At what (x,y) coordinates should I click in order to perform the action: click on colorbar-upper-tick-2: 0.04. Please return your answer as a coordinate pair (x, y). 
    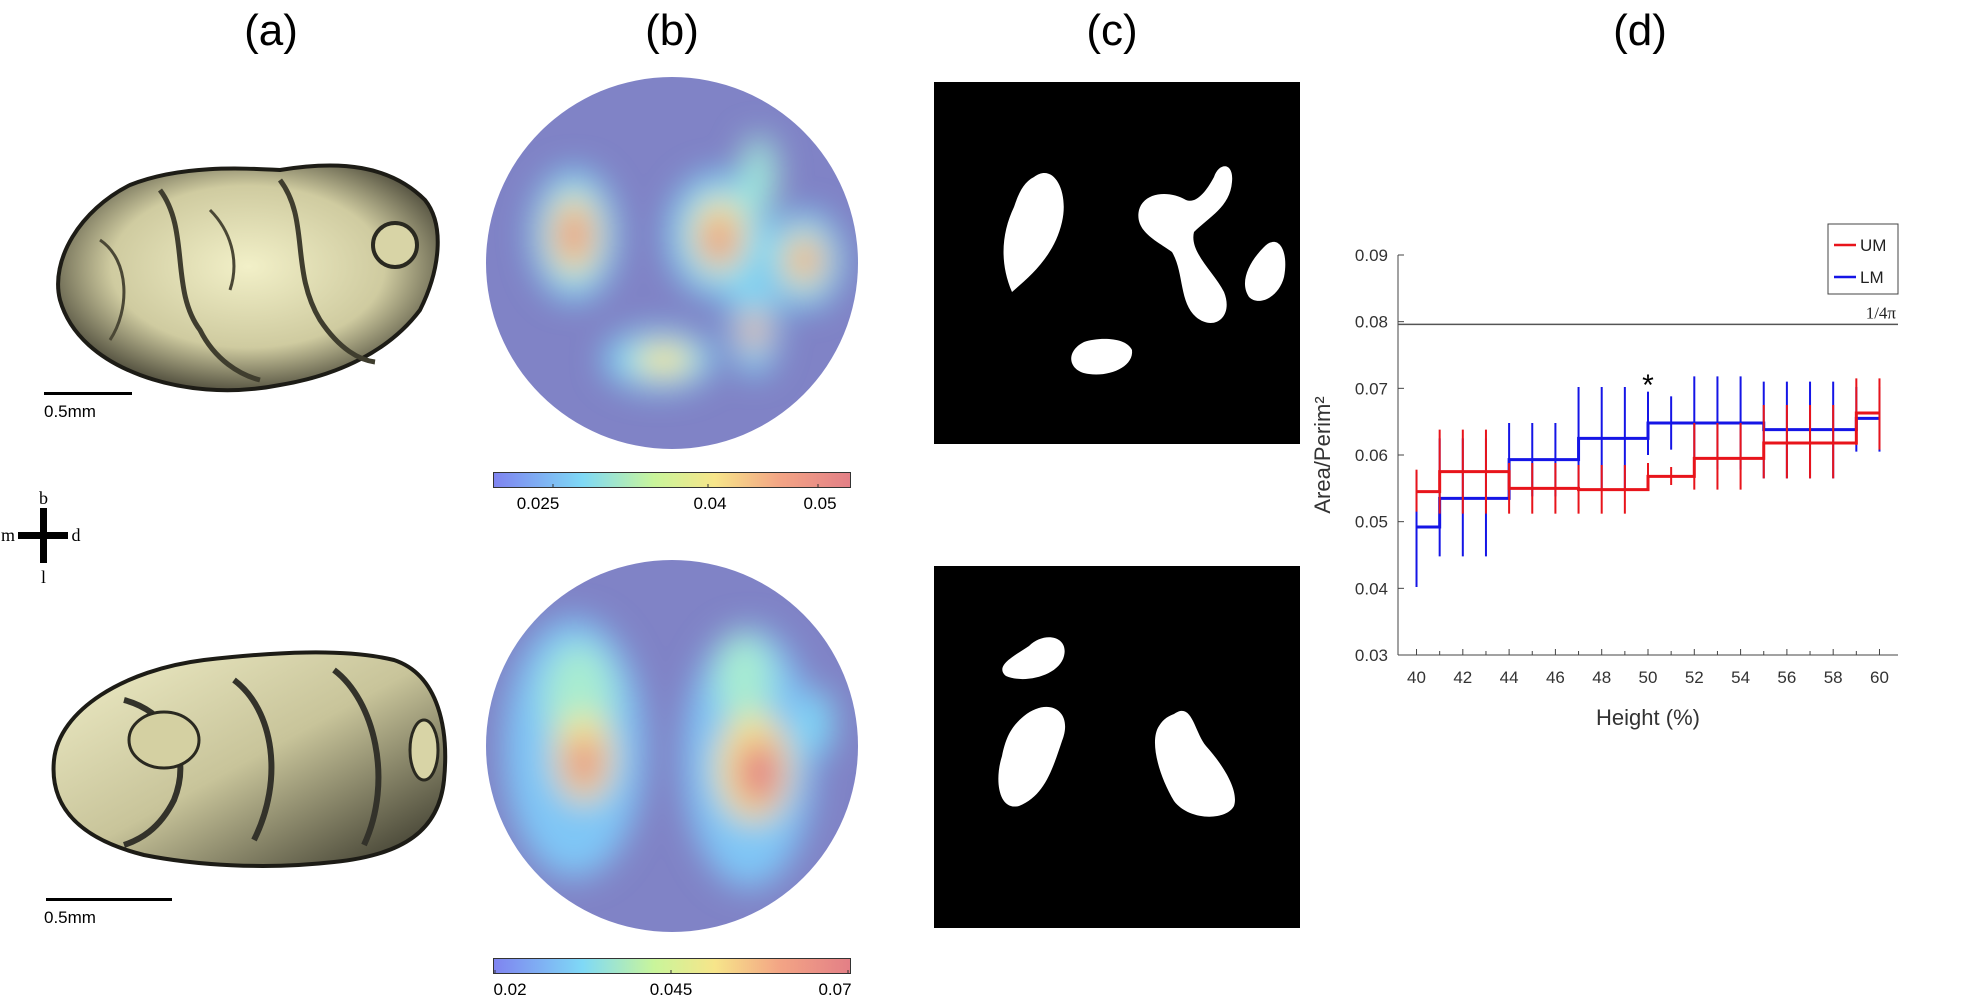
    Looking at the image, I should click on (710, 503).